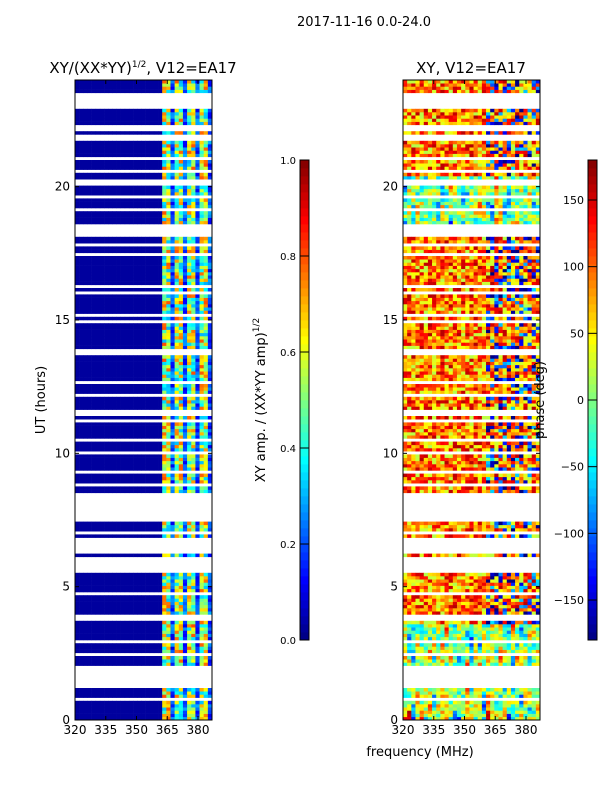 The image size is (600, 800). Describe the element at coordinates (167, 730) in the screenshot. I see `x-tick-label: 365` at that location.